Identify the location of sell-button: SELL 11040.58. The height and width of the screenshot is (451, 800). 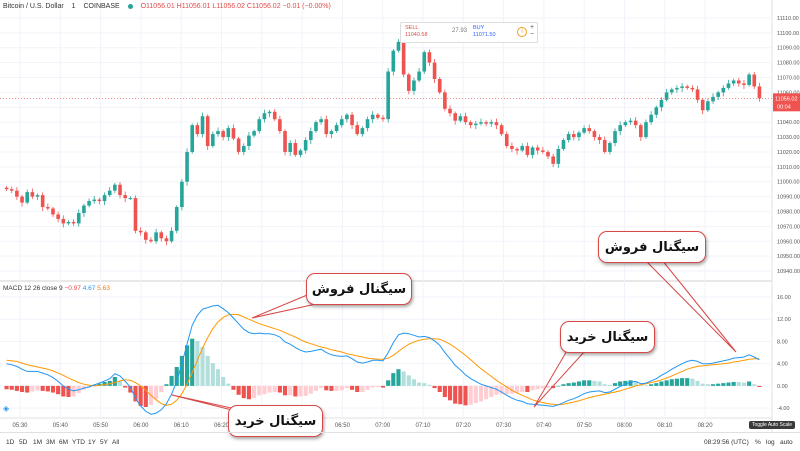
(416, 32).